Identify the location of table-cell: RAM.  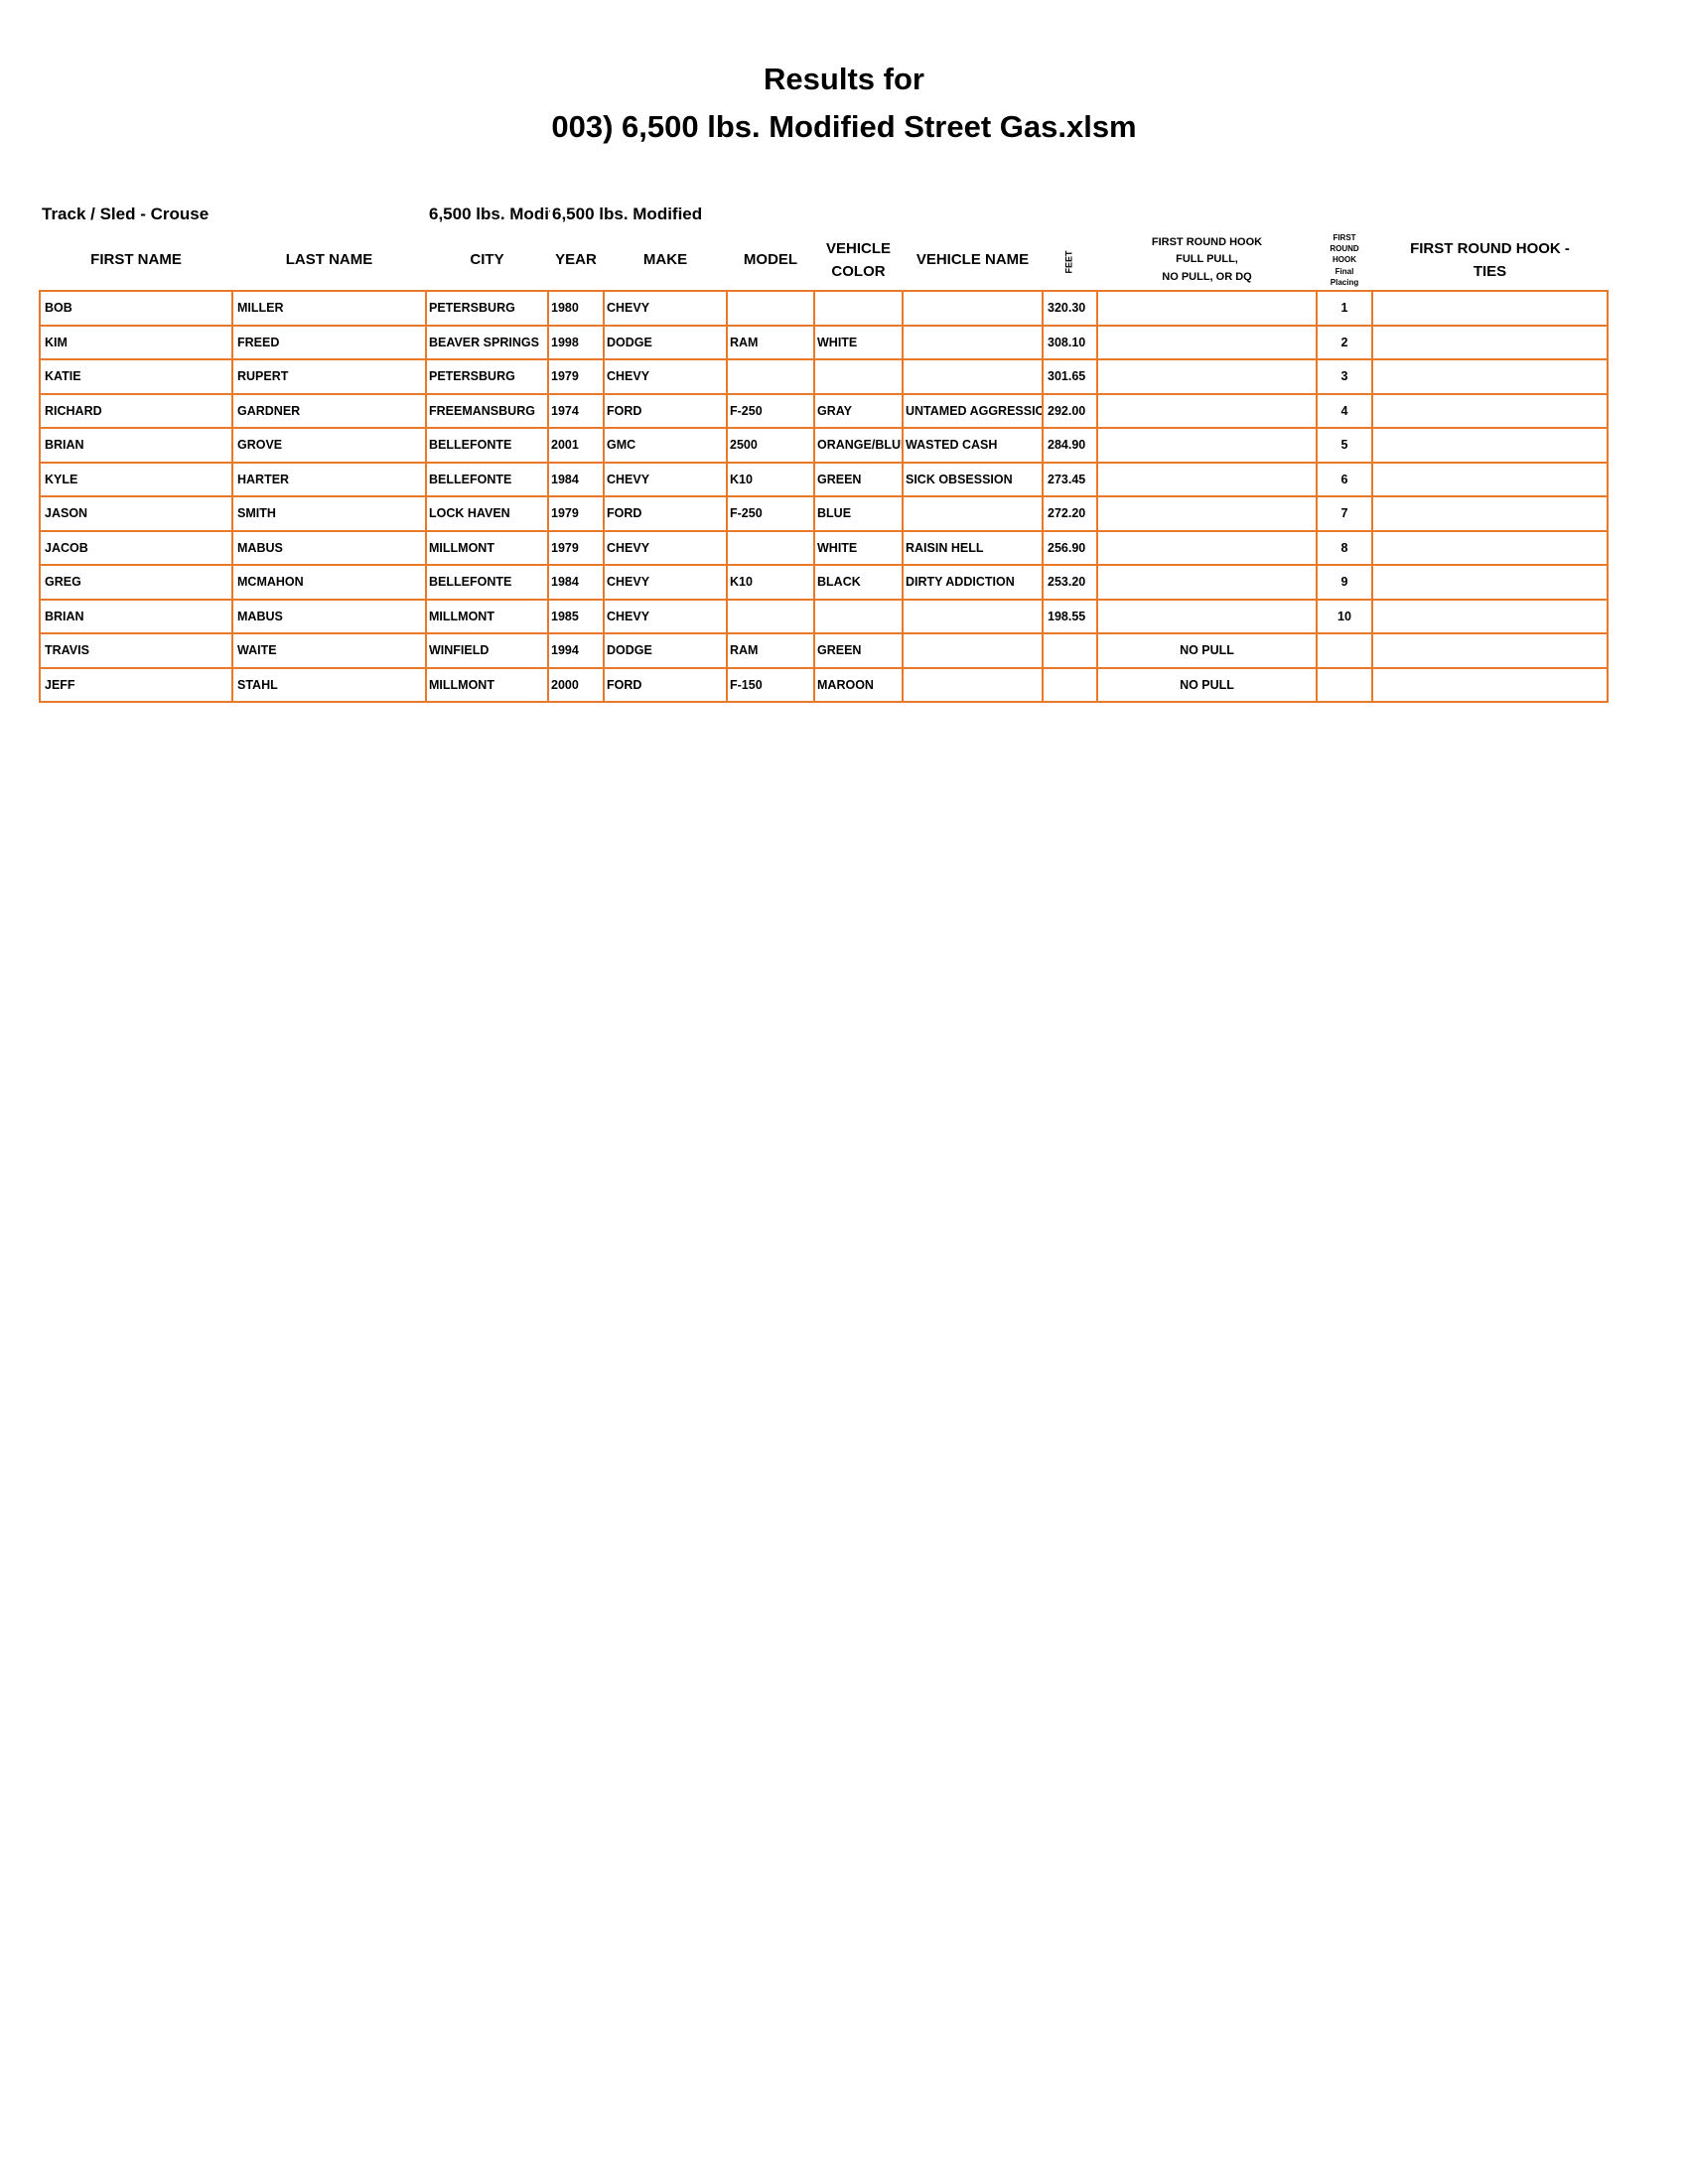
(770, 650).